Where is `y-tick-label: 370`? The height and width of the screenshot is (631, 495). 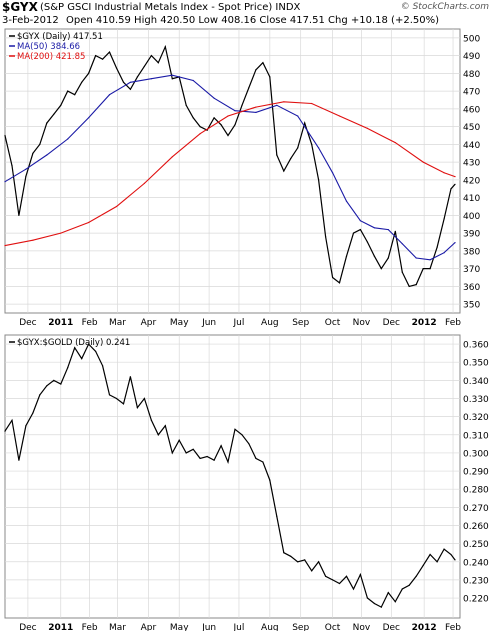 y-tick-label: 370 is located at coordinates (471, 270).